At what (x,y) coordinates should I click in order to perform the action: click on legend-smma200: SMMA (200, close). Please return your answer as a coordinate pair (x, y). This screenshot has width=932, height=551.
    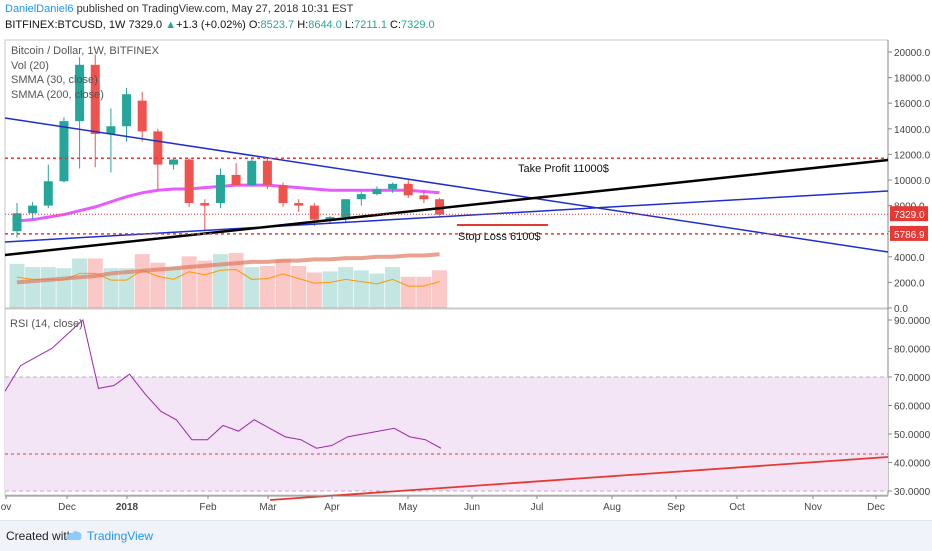
    Looking at the image, I should click on (57, 94).